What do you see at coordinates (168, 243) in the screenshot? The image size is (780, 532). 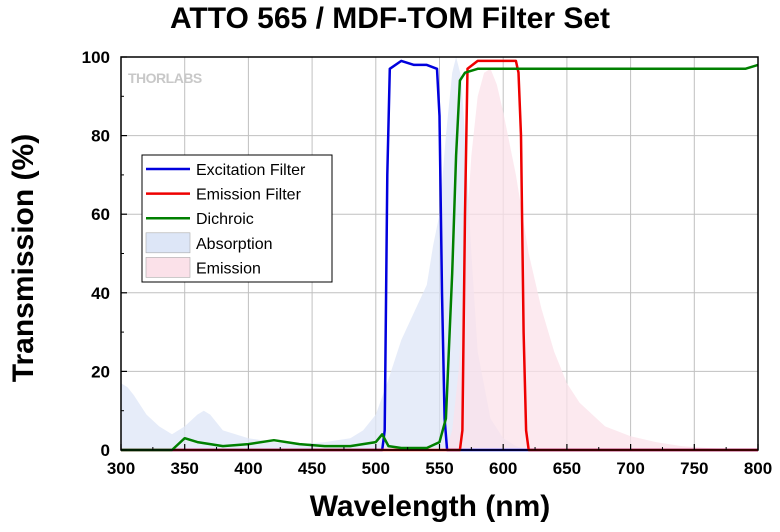 I see `legend-swatch-absorption` at bounding box center [168, 243].